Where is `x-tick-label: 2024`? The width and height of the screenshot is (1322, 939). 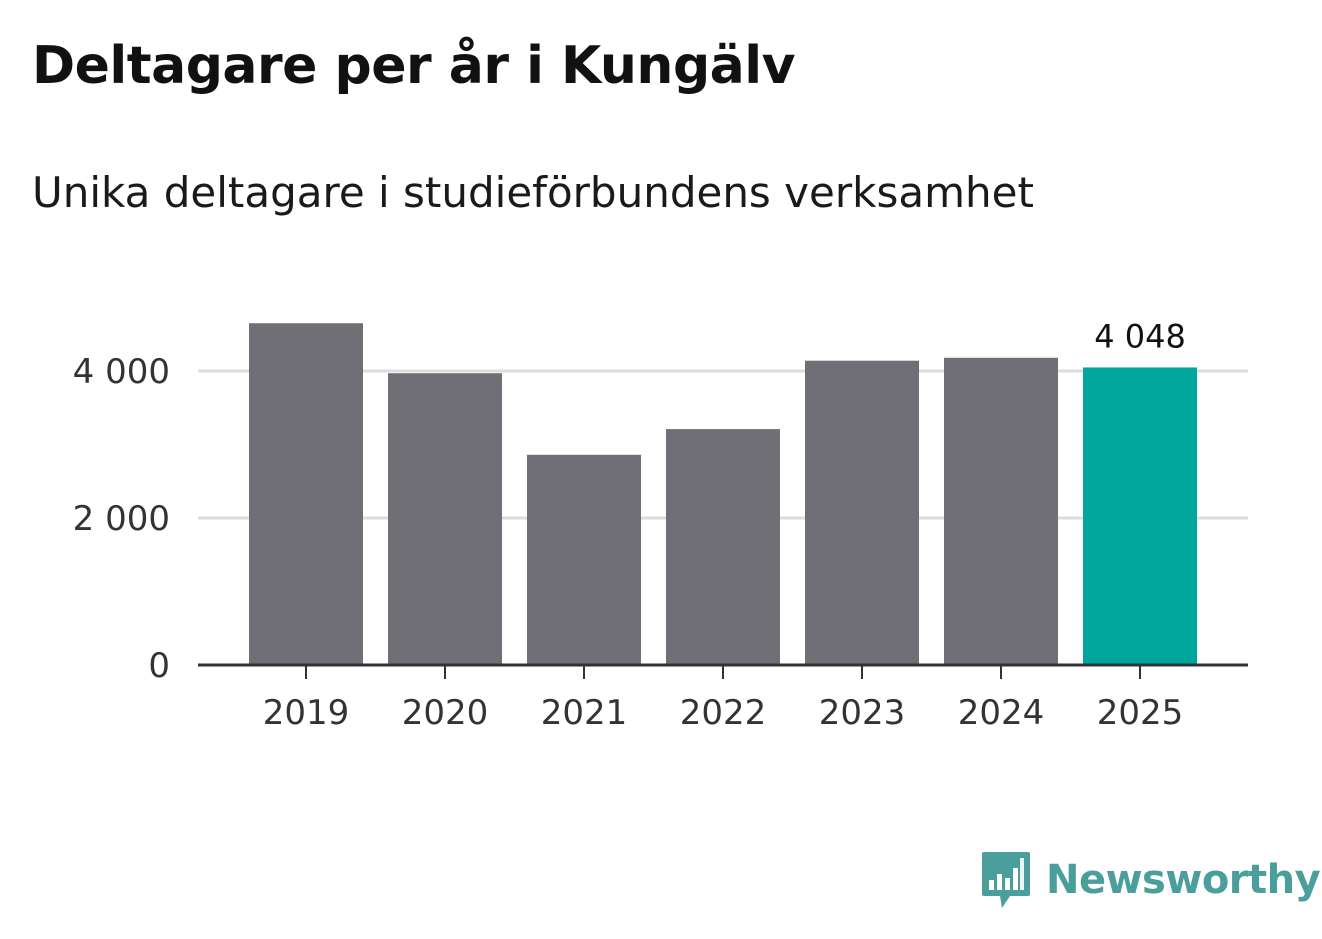 x-tick-label: 2024 is located at coordinates (1001, 713).